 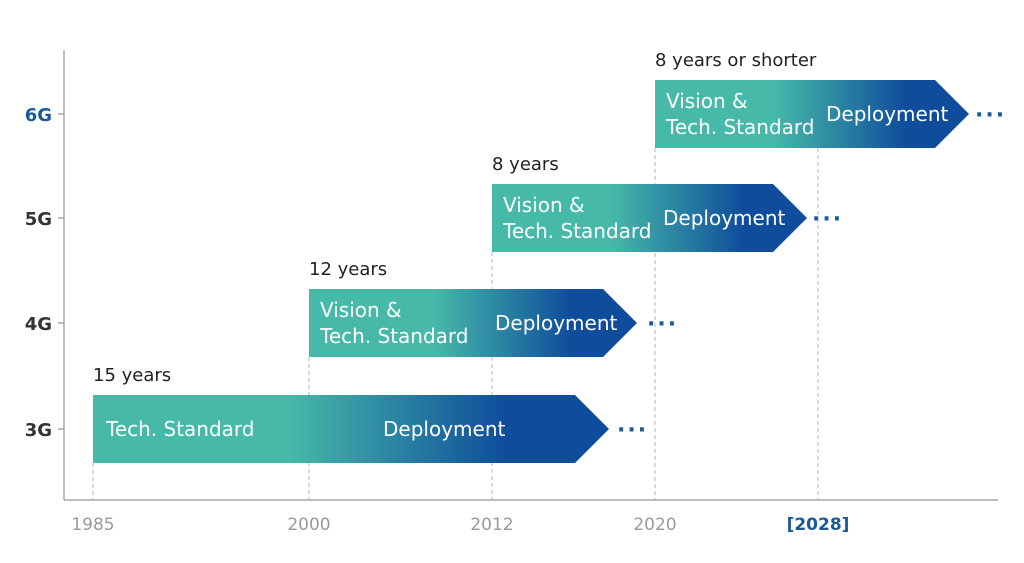 What do you see at coordinates (724, 218) in the screenshot?
I see `phase2-label-5g: Deployment` at bounding box center [724, 218].